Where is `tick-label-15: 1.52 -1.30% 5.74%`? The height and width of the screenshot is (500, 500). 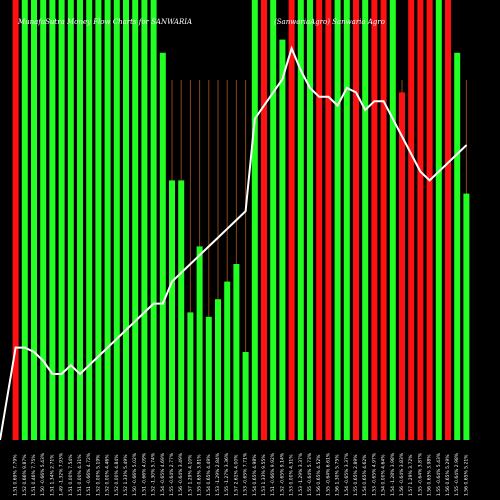 tick-label-15: 1.52 -1.30% 5.74% is located at coordinates (154, 474).